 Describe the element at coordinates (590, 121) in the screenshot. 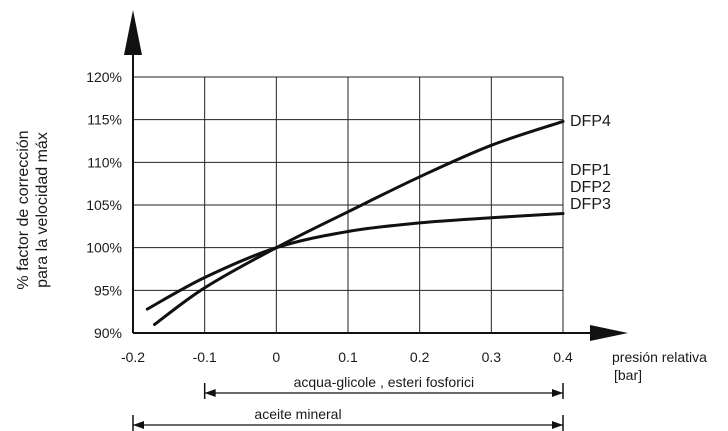

I see `curve-label-dfp4: DFP4` at that location.